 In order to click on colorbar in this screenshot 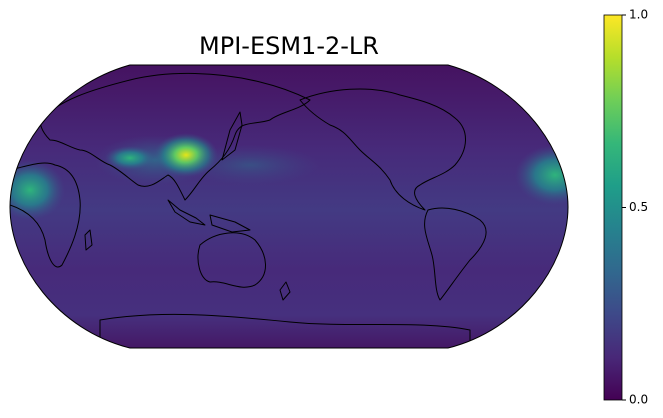, I will do `click(613, 207)`.